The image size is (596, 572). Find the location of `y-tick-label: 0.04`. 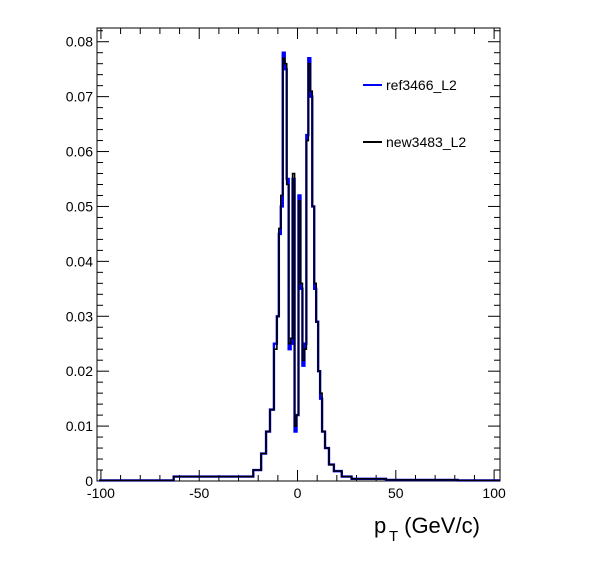

y-tick-label: 0.04 is located at coordinates (79, 261).